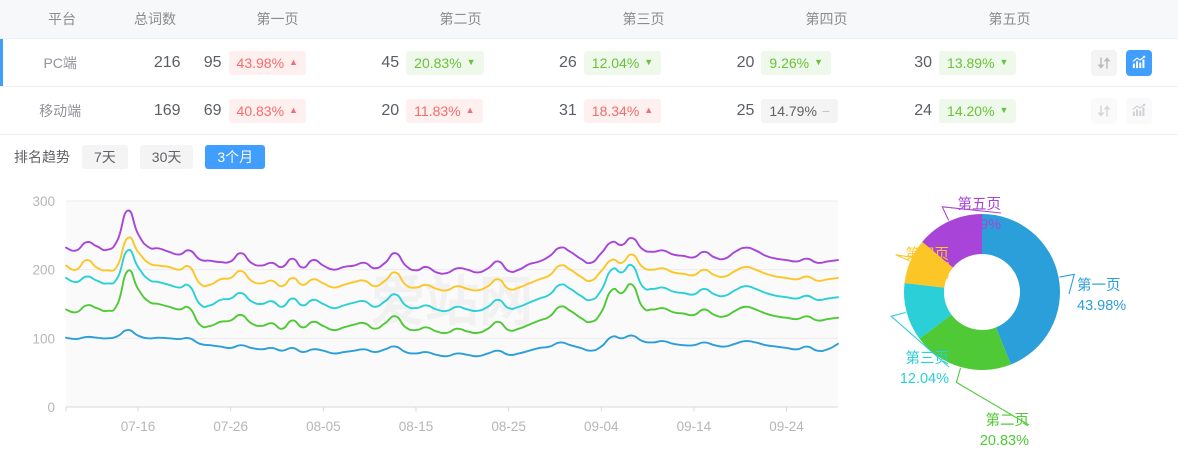 The image size is (1178, 454). I want to click on cell-platform: PC端, so click(60, 62).